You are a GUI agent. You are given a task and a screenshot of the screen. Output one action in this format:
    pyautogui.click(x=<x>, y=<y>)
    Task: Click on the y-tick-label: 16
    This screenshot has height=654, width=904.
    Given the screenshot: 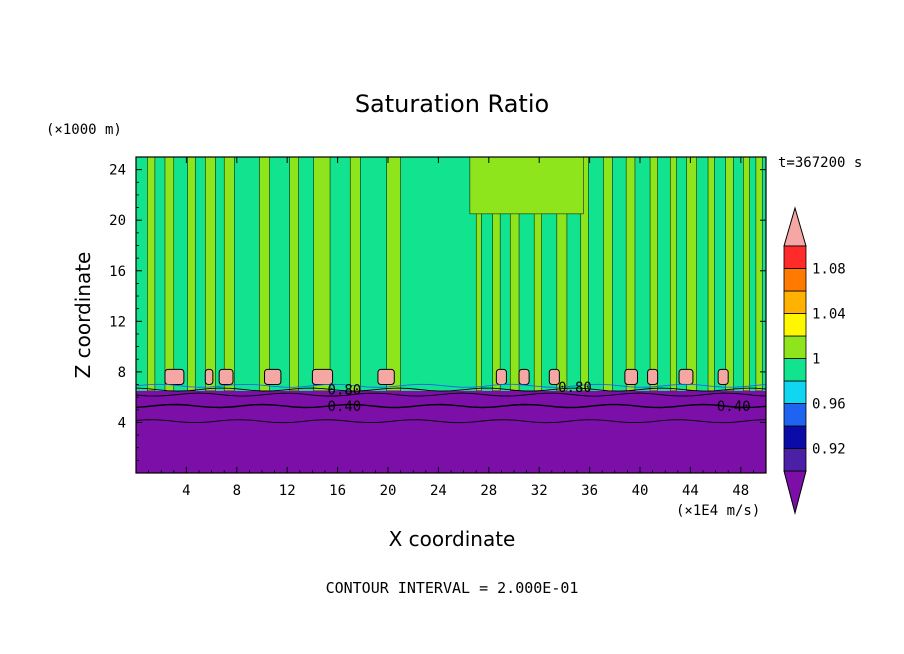 What is the action you would take?
    pyautogui.click(x=117, y=272)
    